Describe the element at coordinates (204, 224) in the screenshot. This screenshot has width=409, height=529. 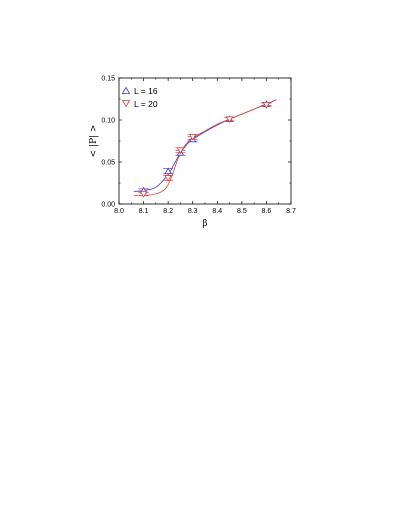
I see `x-axis-label: β` at that location.